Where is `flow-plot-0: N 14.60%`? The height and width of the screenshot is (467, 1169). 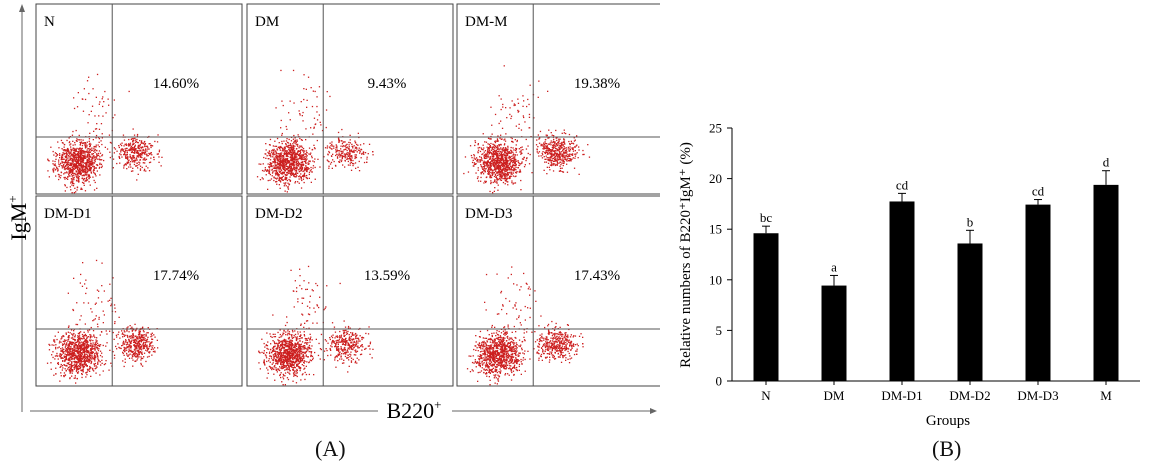
flow-plot-0: N 14.60% is located at coordinates (139, 99).